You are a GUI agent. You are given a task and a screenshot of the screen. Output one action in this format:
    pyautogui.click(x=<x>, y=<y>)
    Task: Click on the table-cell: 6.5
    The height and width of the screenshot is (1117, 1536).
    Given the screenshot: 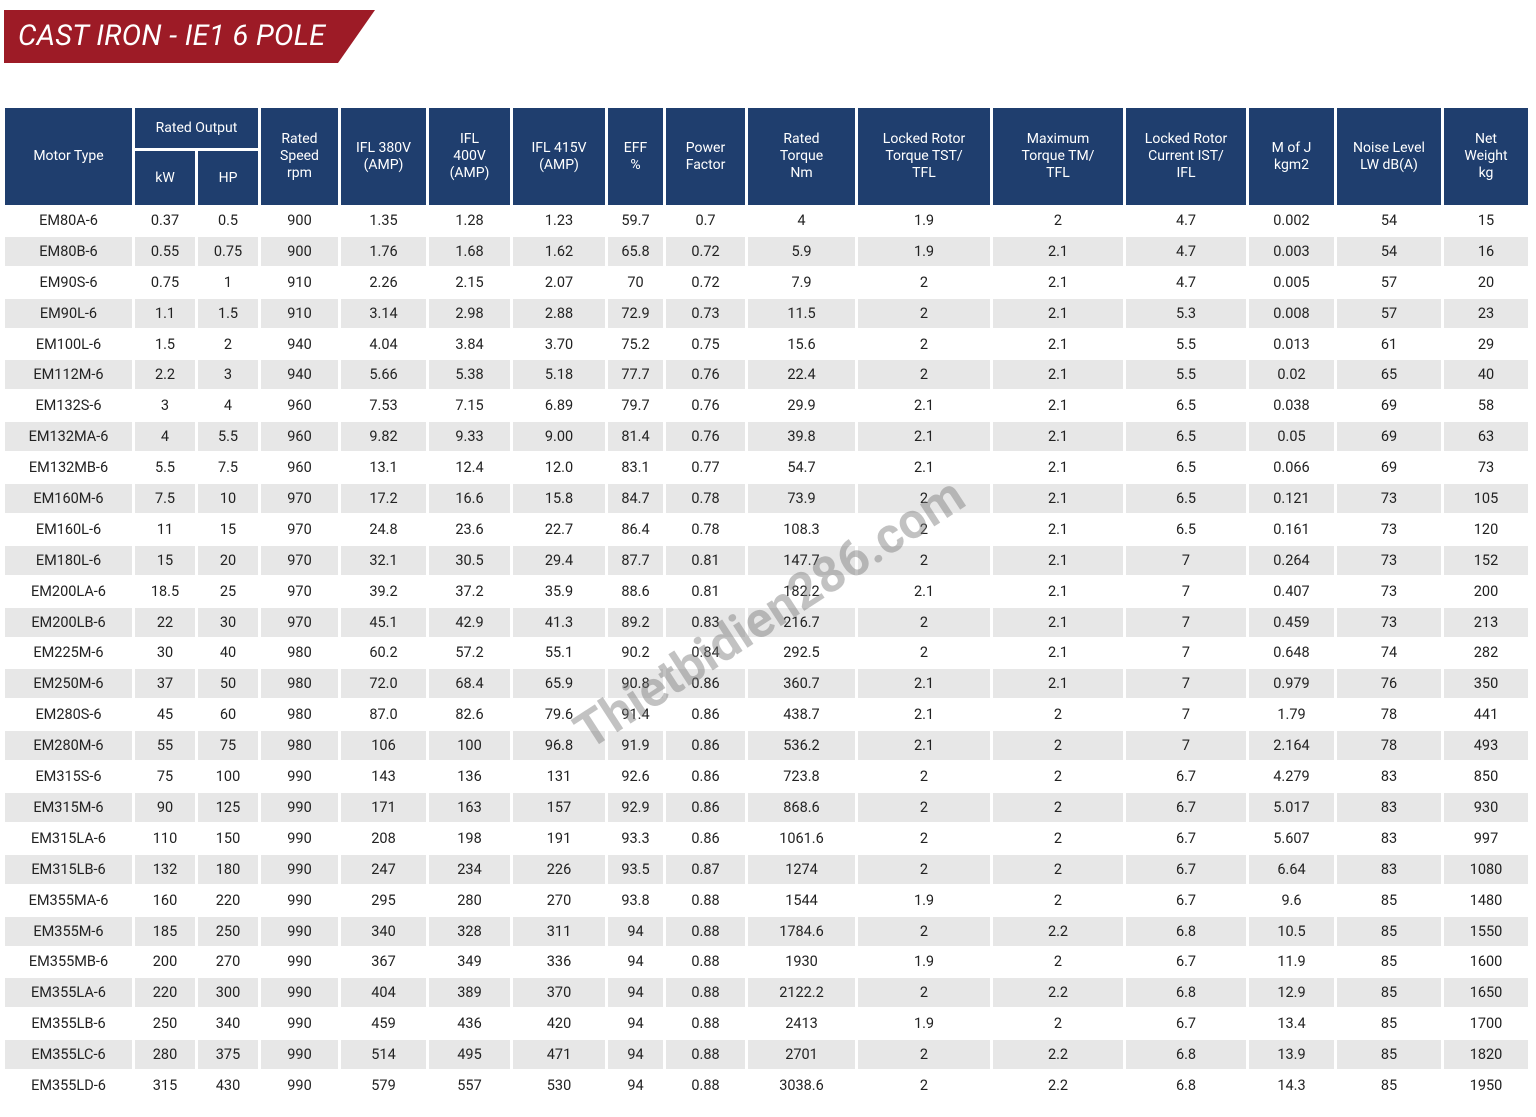 What is the action you would take?
    pyautogui.click(x=1186, y=468)
    